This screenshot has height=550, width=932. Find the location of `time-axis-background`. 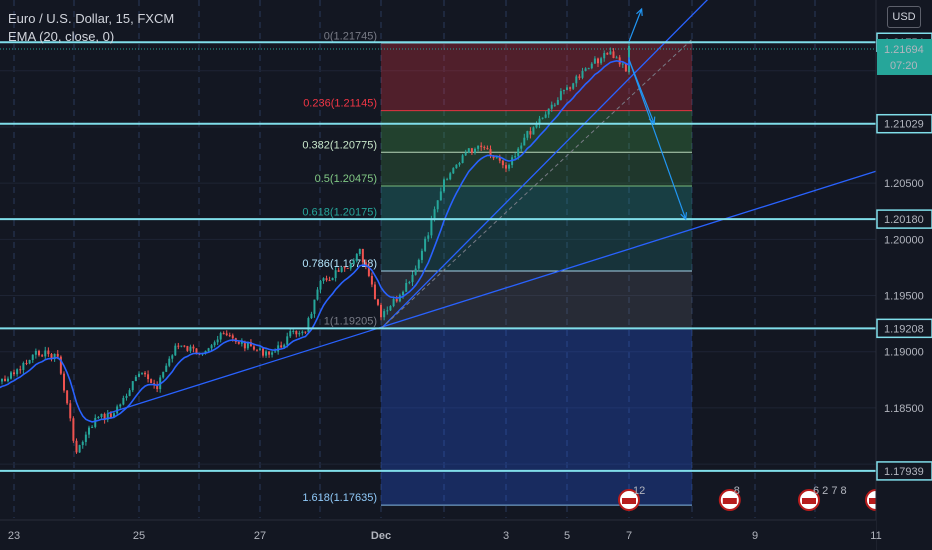

time-axis-background is located at coordinates (438, 535).